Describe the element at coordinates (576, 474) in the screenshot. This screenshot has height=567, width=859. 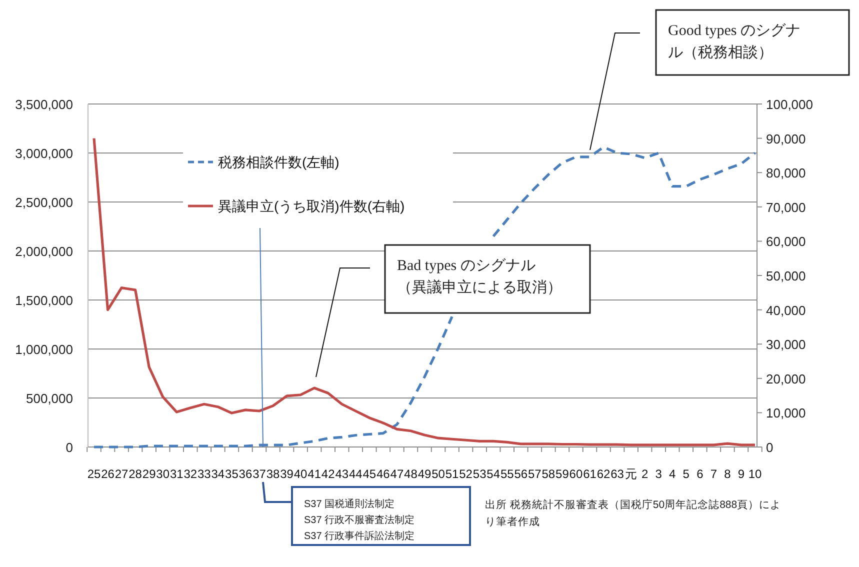
I see `x-tick-label: 60` at that location.